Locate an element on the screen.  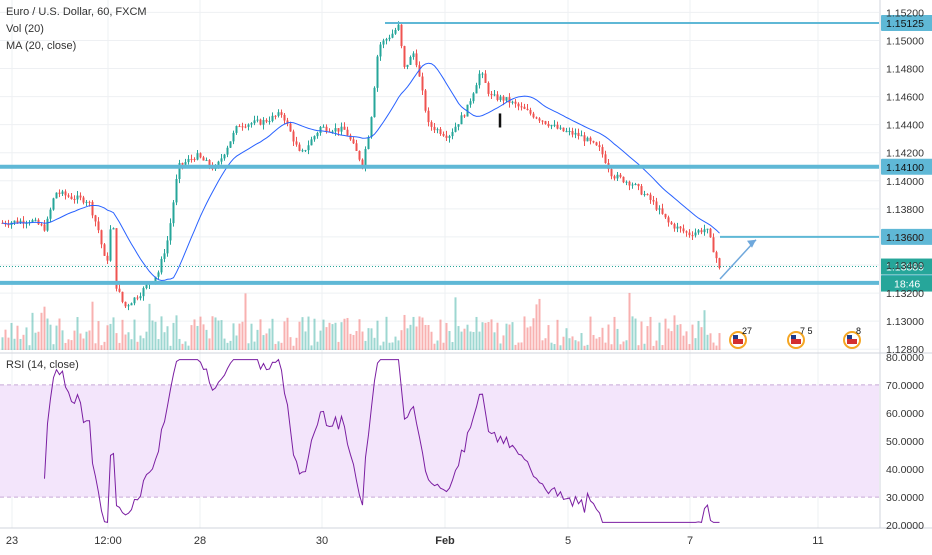
time-tick-7: 11 is located at coordinates (817, 541).